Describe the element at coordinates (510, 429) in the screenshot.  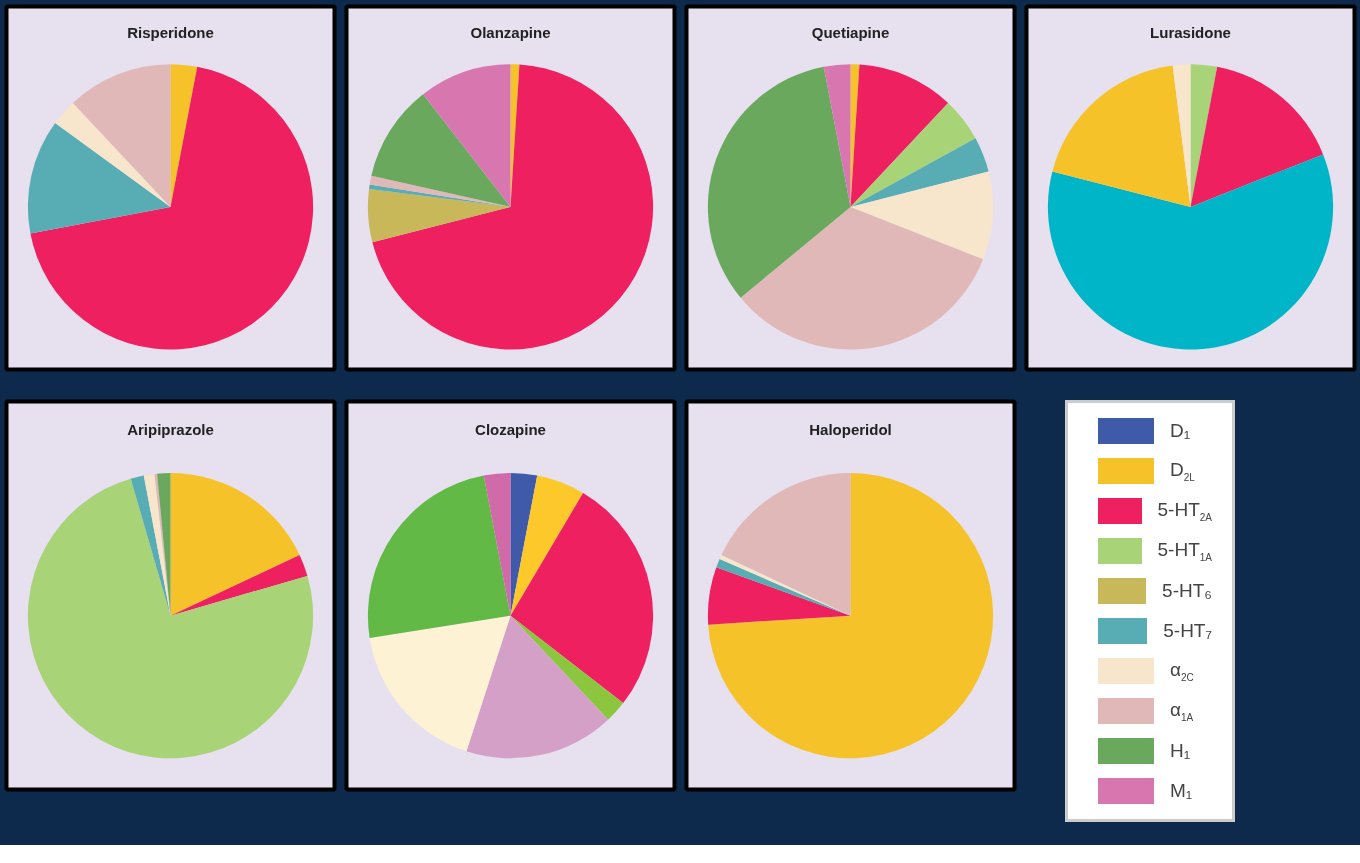
I see `chart-title: Clozapine` at that location.